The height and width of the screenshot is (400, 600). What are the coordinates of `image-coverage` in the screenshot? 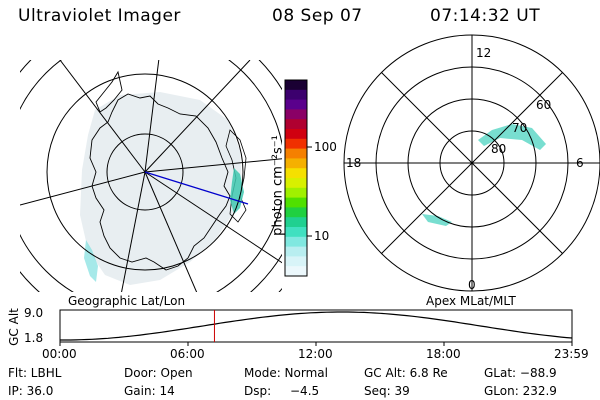 It's located at (161, 188).